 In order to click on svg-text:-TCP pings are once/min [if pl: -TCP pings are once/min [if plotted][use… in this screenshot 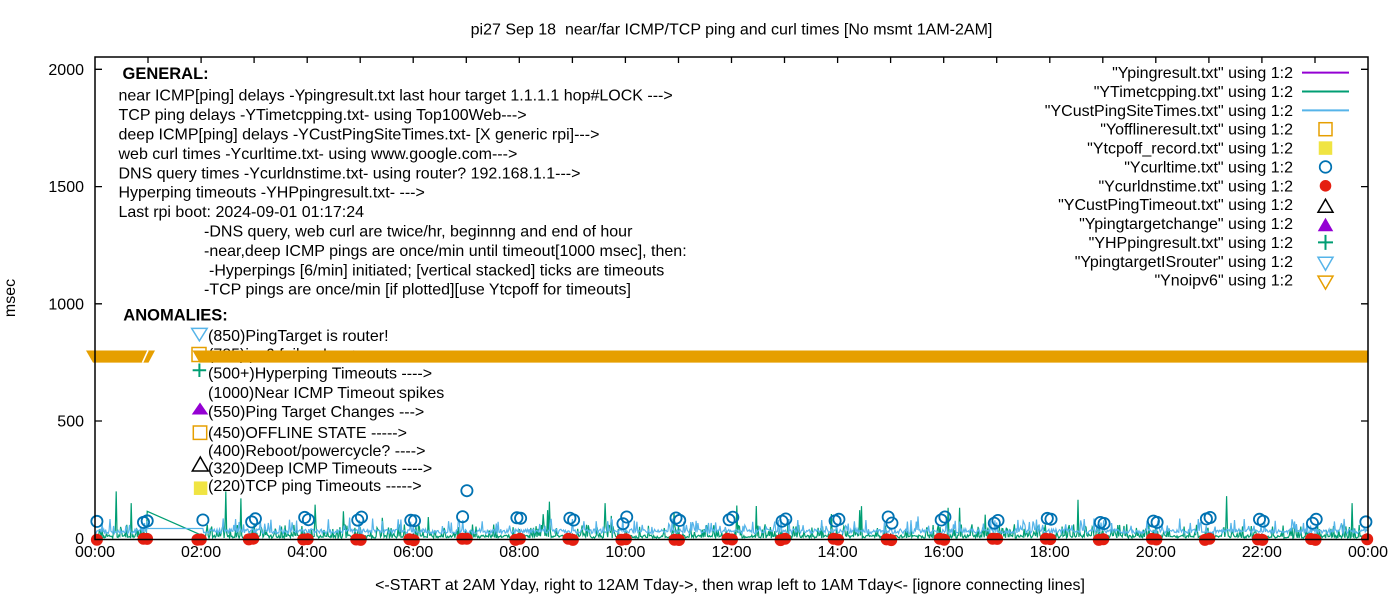, I will do `click(417, 290)`.